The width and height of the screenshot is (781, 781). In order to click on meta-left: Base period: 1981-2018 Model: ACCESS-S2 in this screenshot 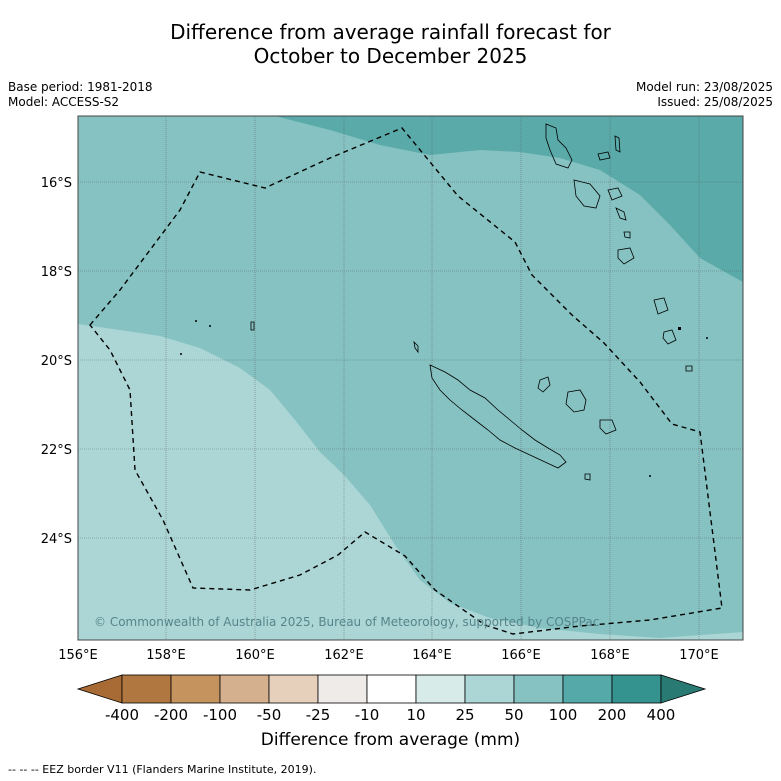, I will do `click(80, 95)`.